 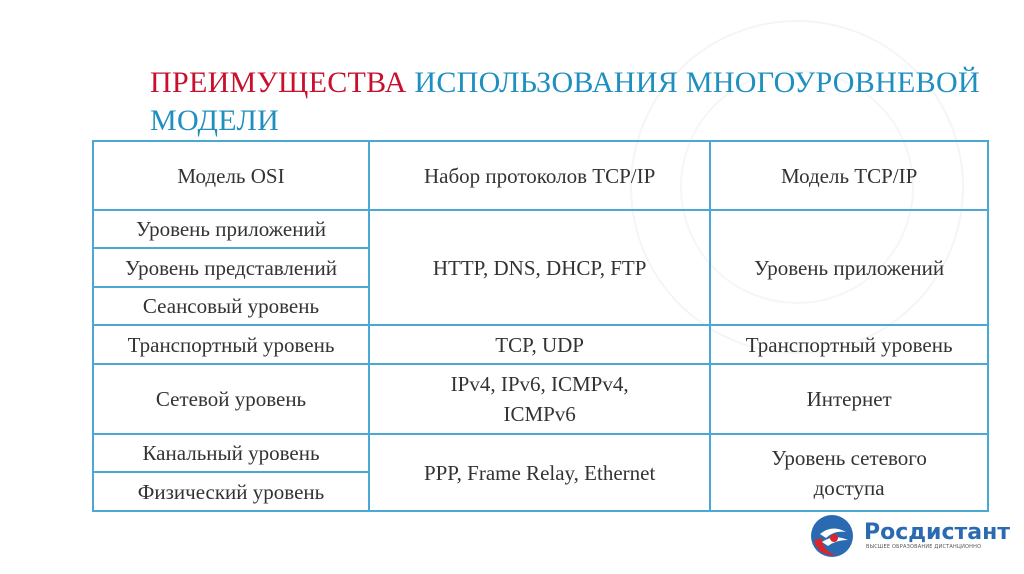 What do you see at coordinates (849, 399) in the screenshot?
I see `tcpip-cell: Интернет` at bounding box center [849, 399].